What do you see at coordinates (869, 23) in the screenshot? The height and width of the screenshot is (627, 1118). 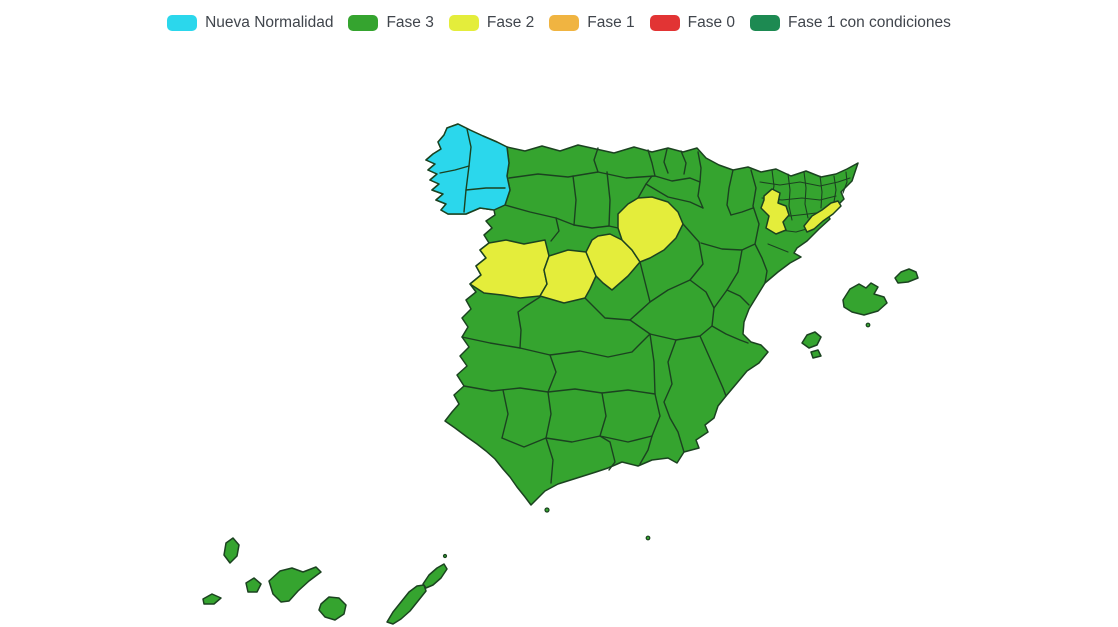 I see `legend-label: Fase 1 con condiciones` at bounding box center [869, 23].